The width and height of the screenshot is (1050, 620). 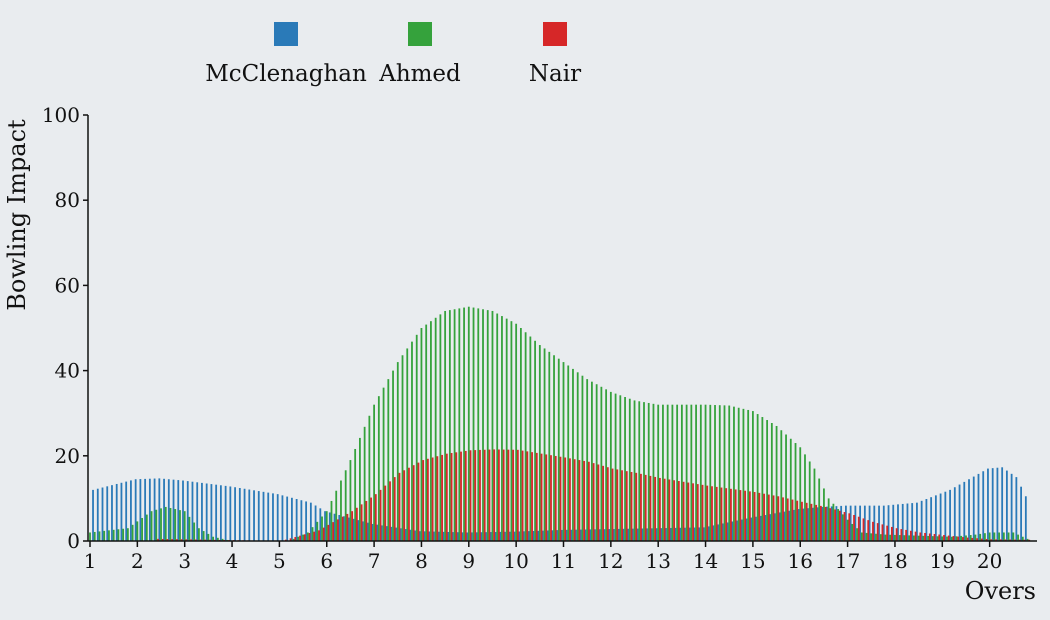 What do you see at coordinates (1000, 591) in the screenshot?
I see `x-axis-label: Overs` at bounding box center [1000, 591].